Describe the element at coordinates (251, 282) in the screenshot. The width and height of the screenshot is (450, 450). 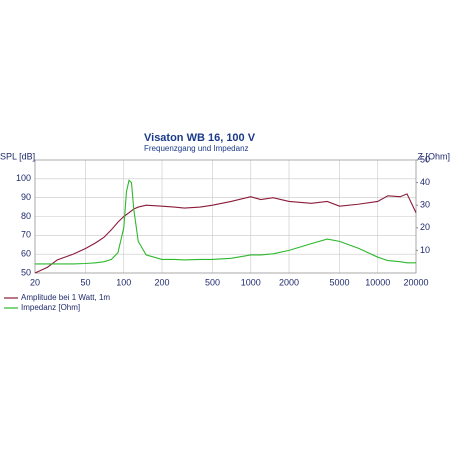
I see `x-tick-label: 1000` at that location.